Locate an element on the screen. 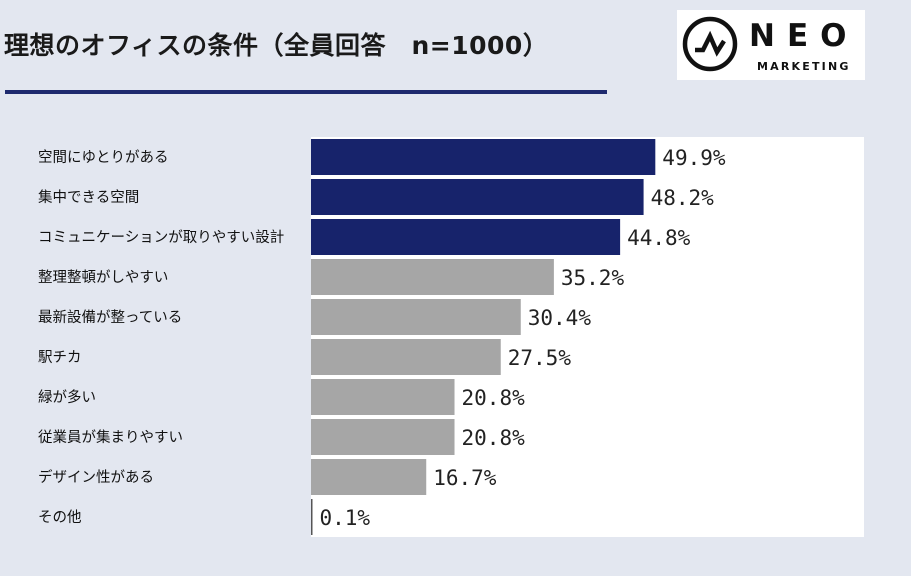  title-underline is located at coordinates (306, 92).